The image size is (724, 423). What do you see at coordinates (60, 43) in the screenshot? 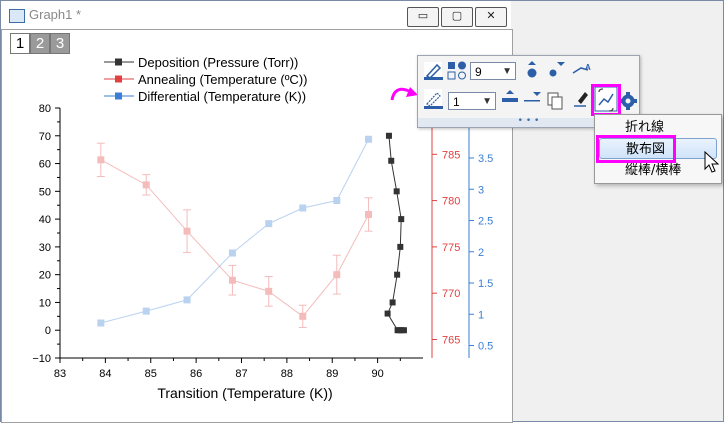
I see `layer-tab-3: 3` at bounding box center [60, 43].